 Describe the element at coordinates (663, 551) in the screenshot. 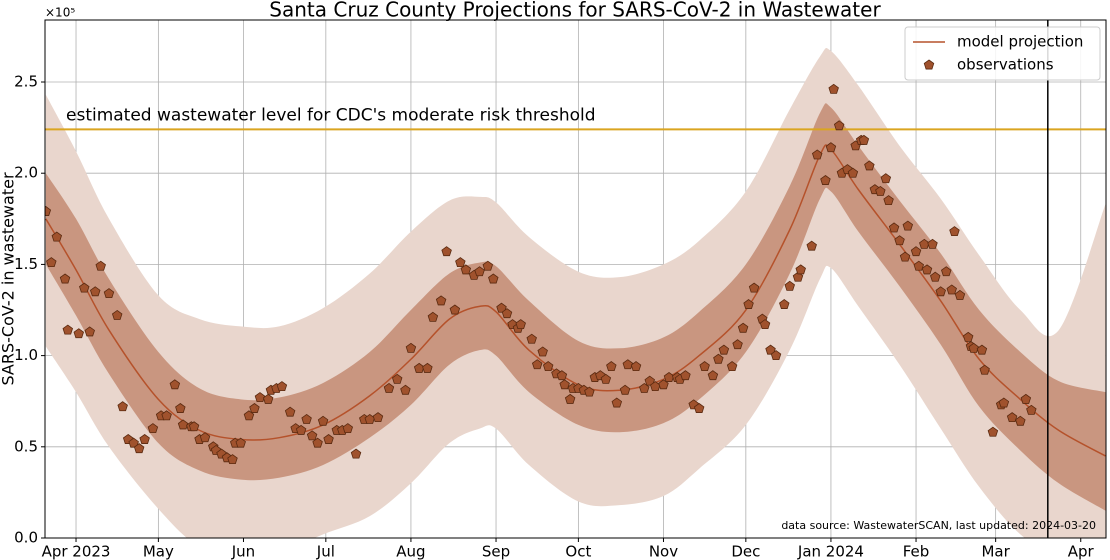

I see `x-tick-label: Nov` at that location.